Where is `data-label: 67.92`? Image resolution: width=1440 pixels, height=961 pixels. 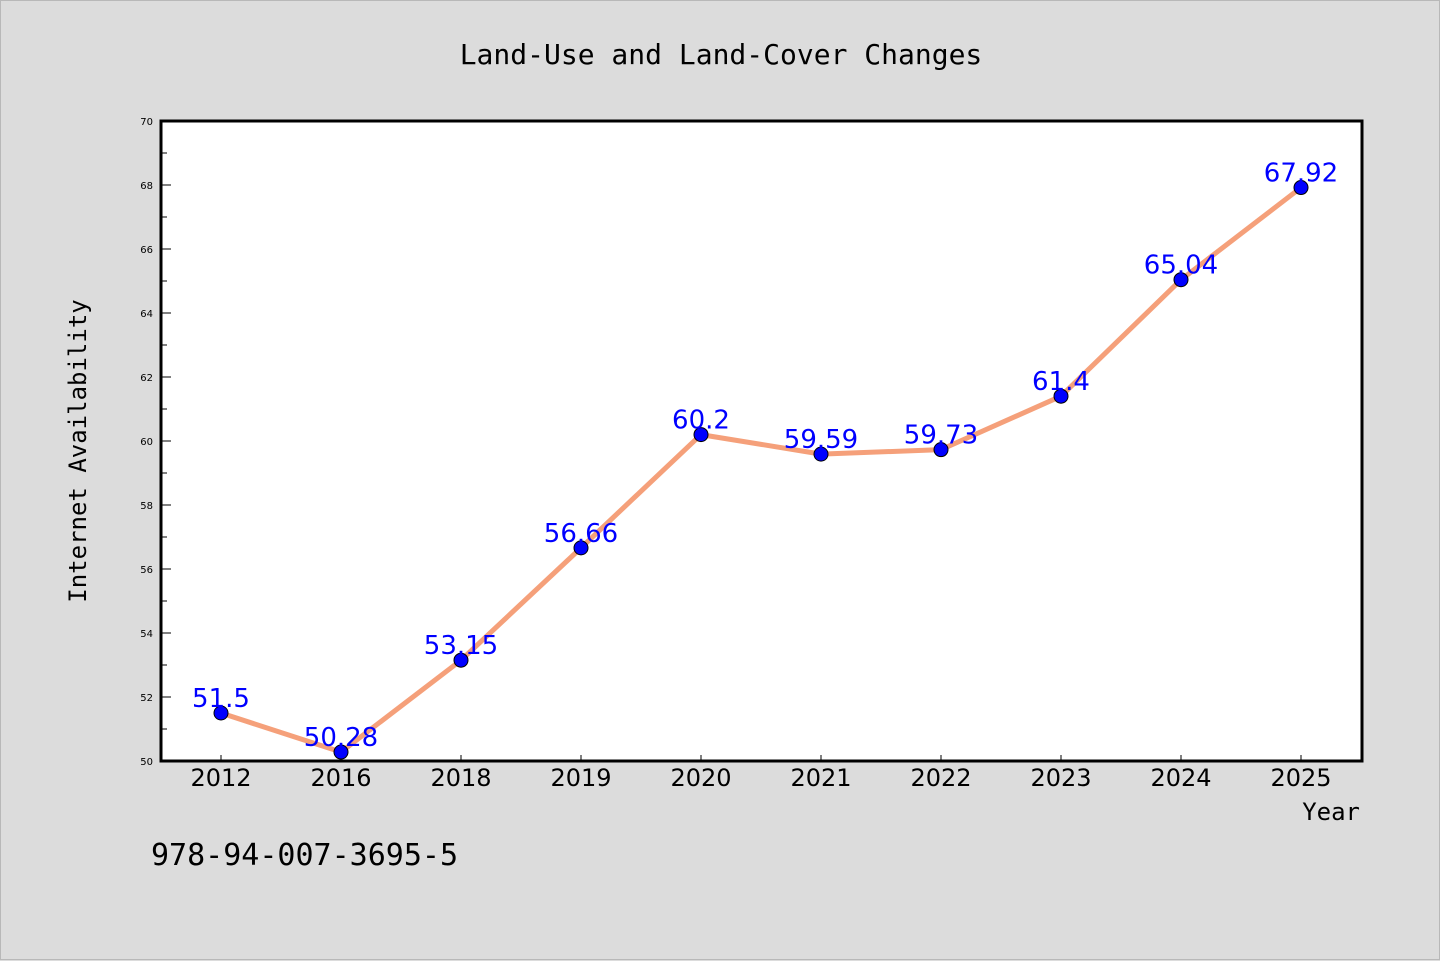
data-label: 67.92 is located at coordinates (1301, 174).